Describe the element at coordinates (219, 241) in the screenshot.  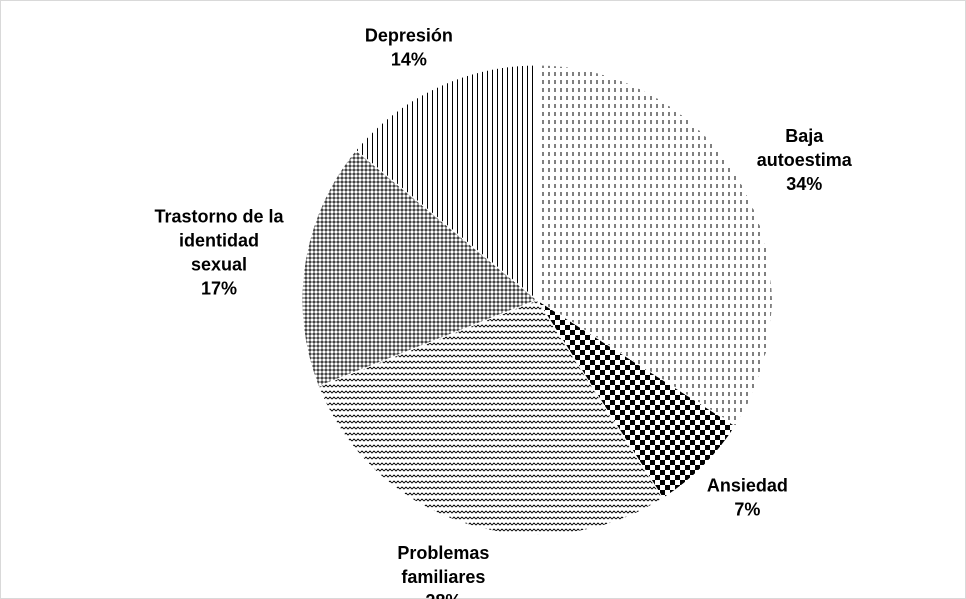
I see `slice-label: Trastorno de la identidad sexual` at that location.